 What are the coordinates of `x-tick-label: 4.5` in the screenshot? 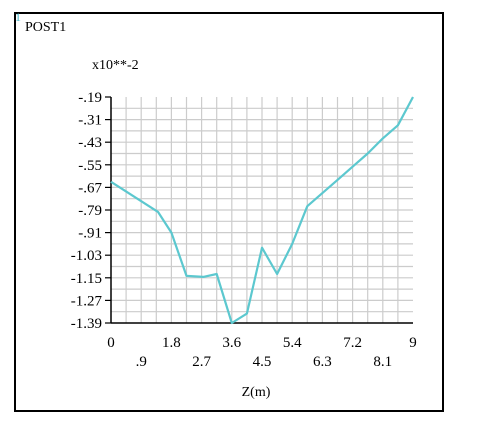 It's located at (262, 362).